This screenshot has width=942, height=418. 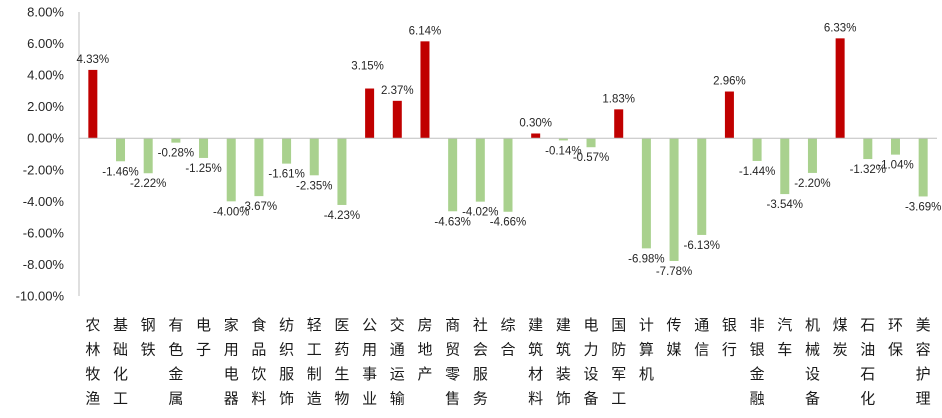 What do you see at coordinates (369, 362) in the screenshot?
I see `category-label: 公用事业` at bounding box center [369, 362].